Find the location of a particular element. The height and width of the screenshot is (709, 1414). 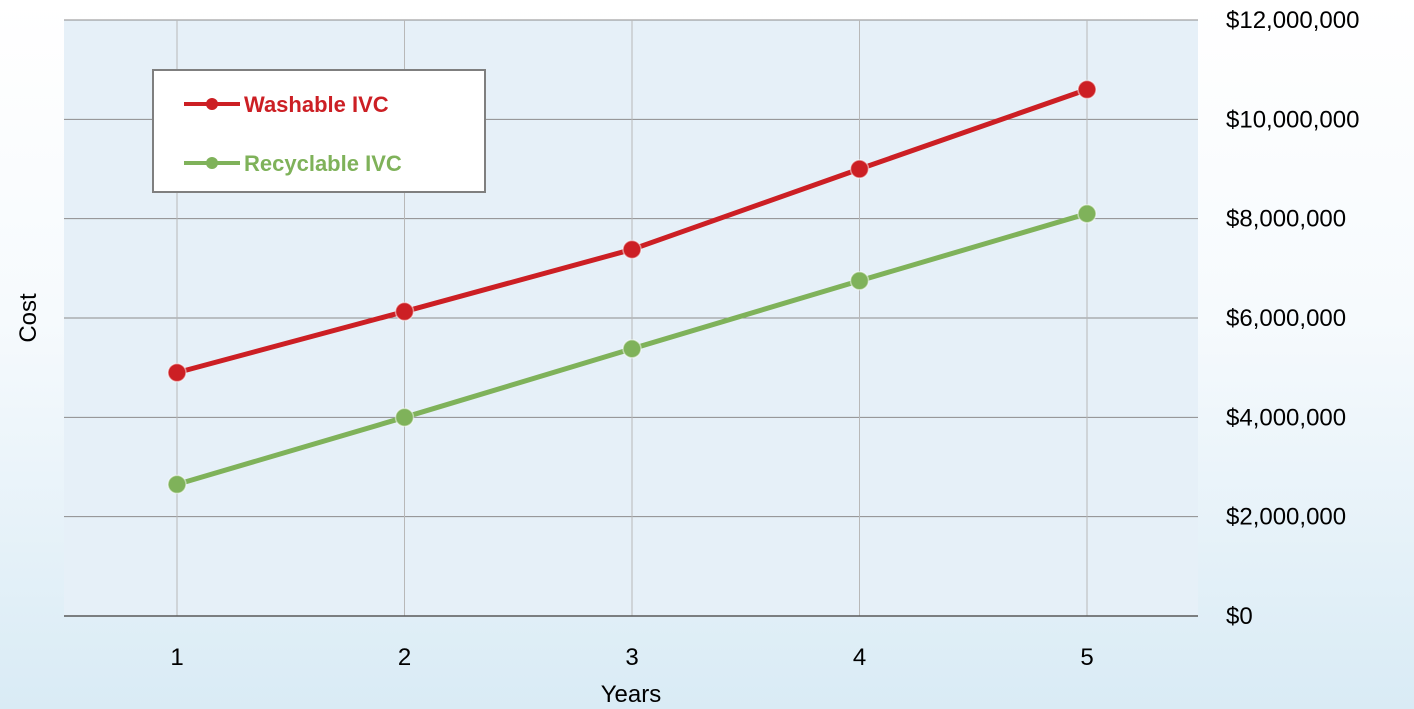

legend-item-washable: Washable IVC is located at coordinates (286, 104).